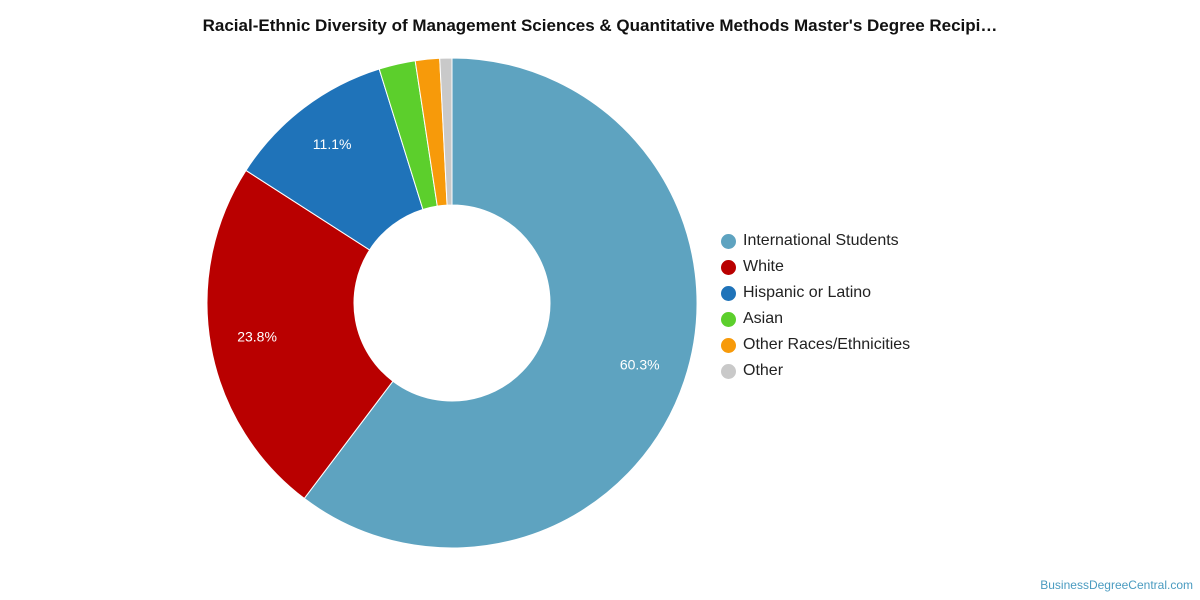  What do you see at coordinates (257, 336) in the screenshot?
I see `data-label-white: 23.8%` at bounding box center [257, 336].